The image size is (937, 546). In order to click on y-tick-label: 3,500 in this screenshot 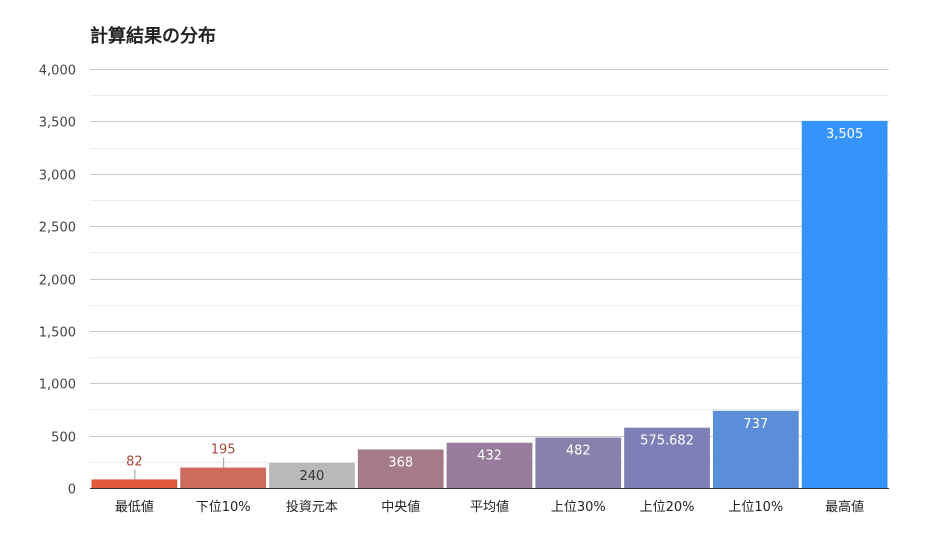, I will do `click(57, 123)`.